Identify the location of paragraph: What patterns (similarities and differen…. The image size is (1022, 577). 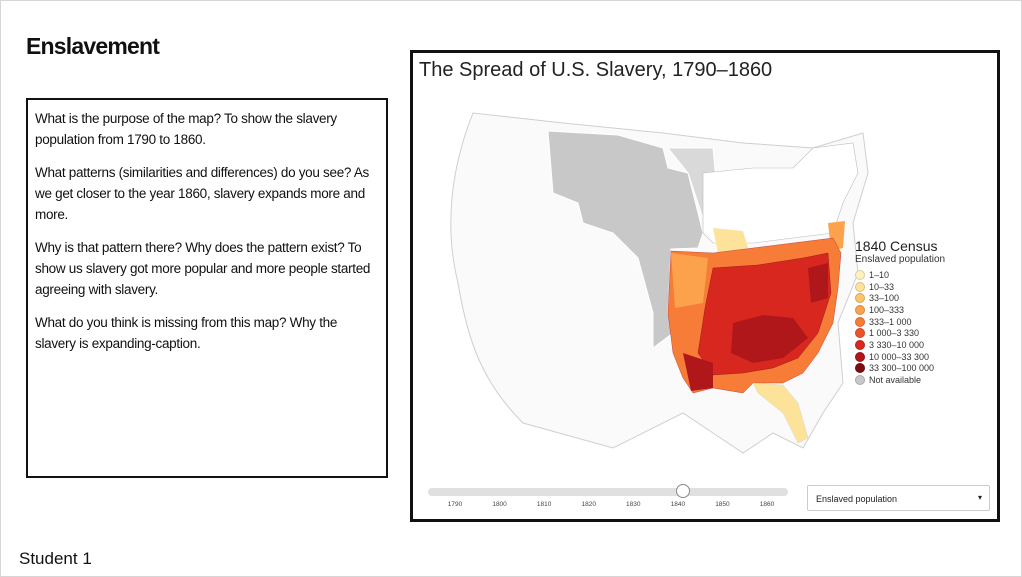
(202, 193).